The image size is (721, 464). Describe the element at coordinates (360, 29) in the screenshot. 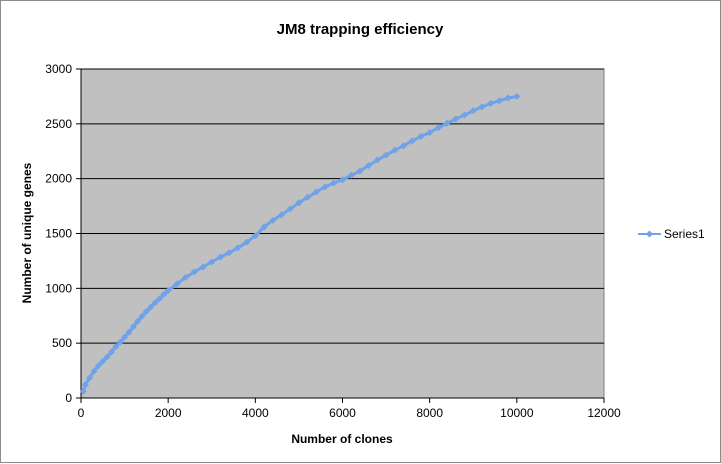

I see `chart-title: JM8 trapping efficiency` at that location.